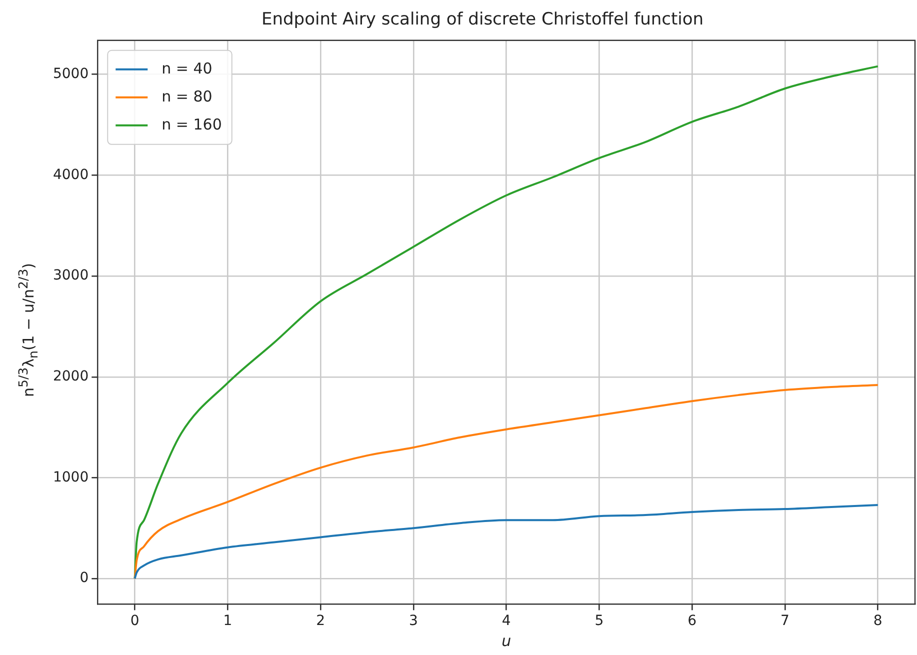 The height and width of the screenshot is (655, 917). Describe the element at coordinates (70, 477) in the screenshot. I see `y-tick-label: 1000` at that location.